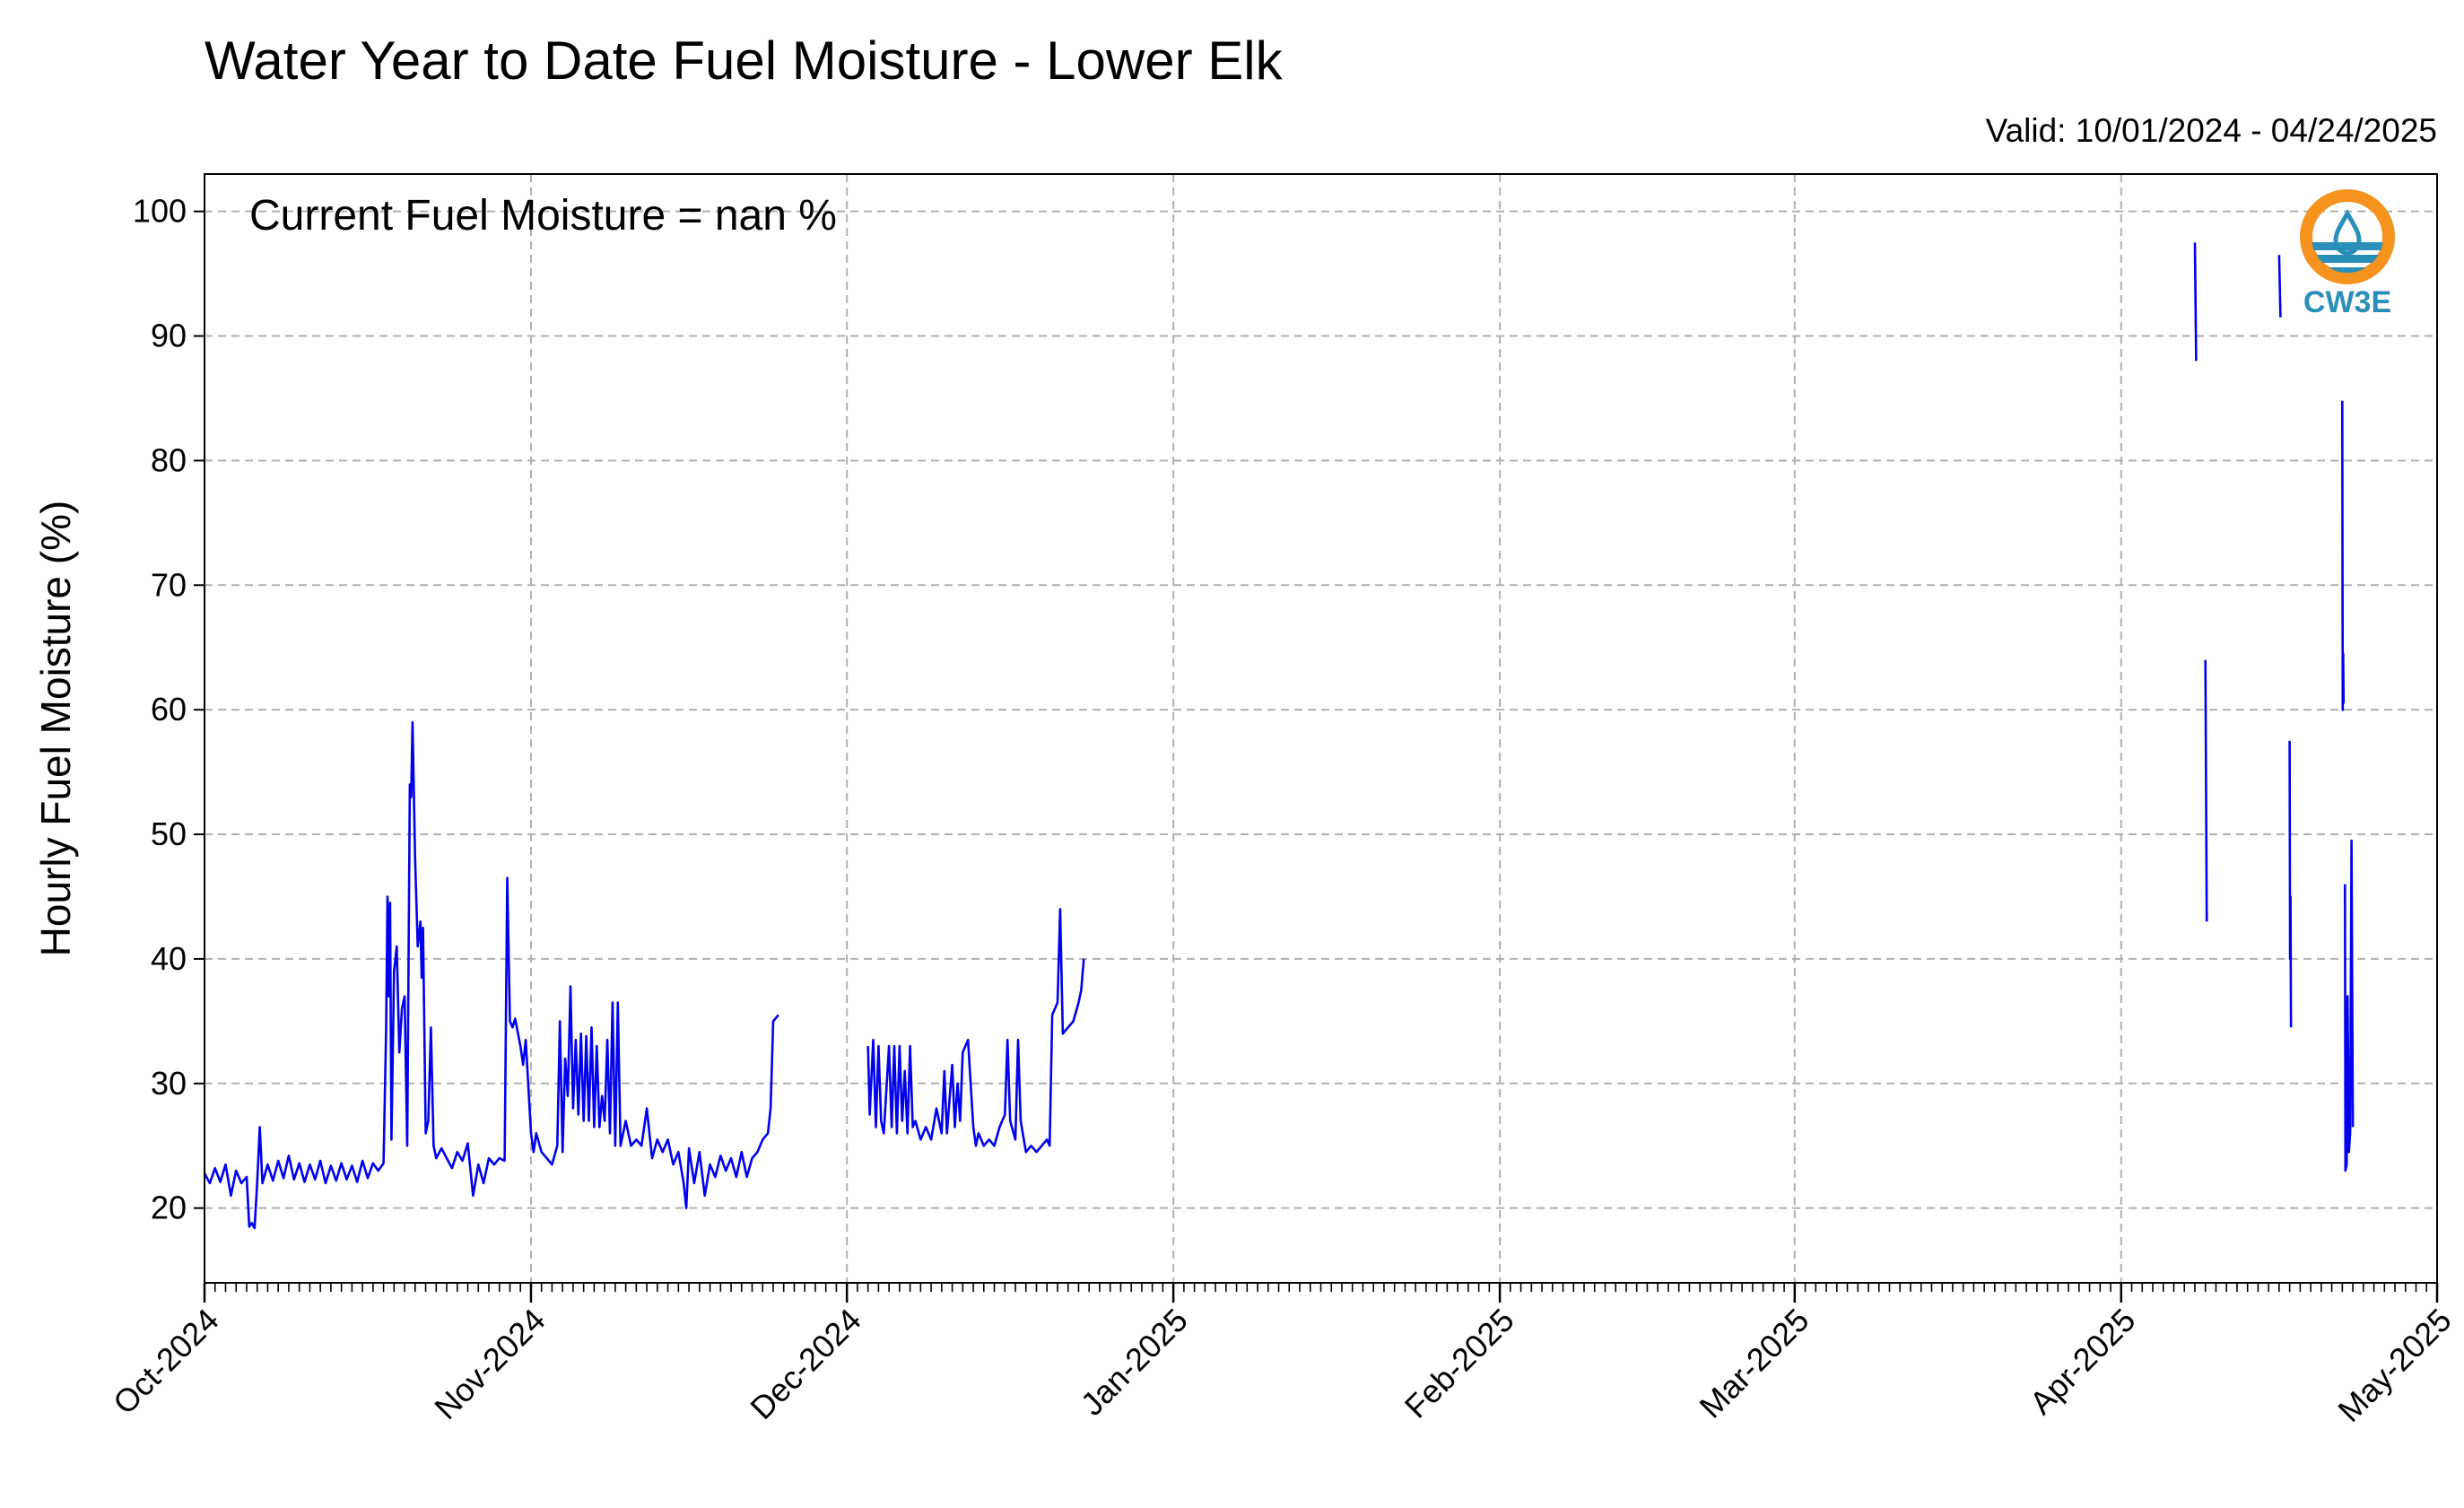 Image resolution: width=2464 pixels, height=1508 pixels. I want to click on logo-ring-icon, so click(2347, 236).